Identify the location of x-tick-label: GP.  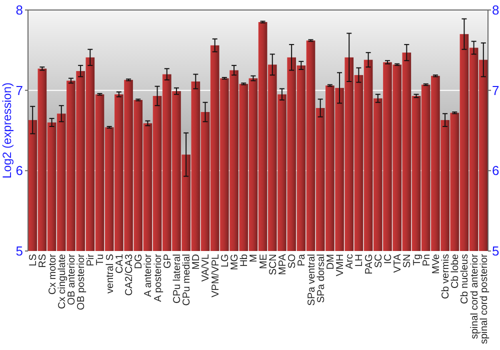
(168, 261).